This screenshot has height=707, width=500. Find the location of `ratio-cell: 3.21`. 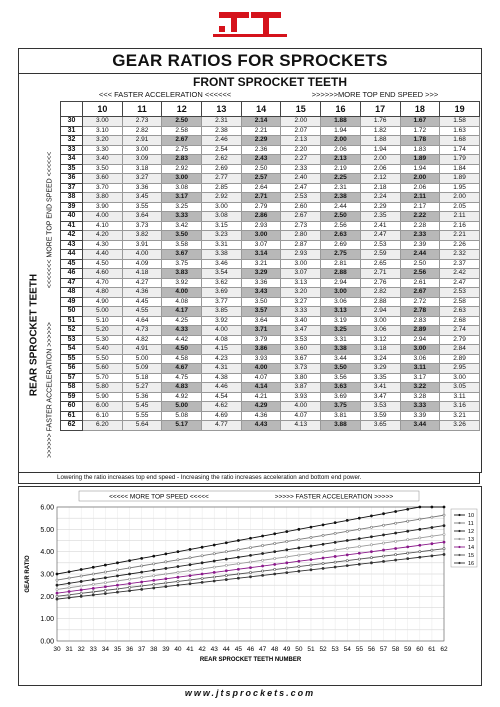

ratio-cell: 3.21 is located at coordinates (459, 415).